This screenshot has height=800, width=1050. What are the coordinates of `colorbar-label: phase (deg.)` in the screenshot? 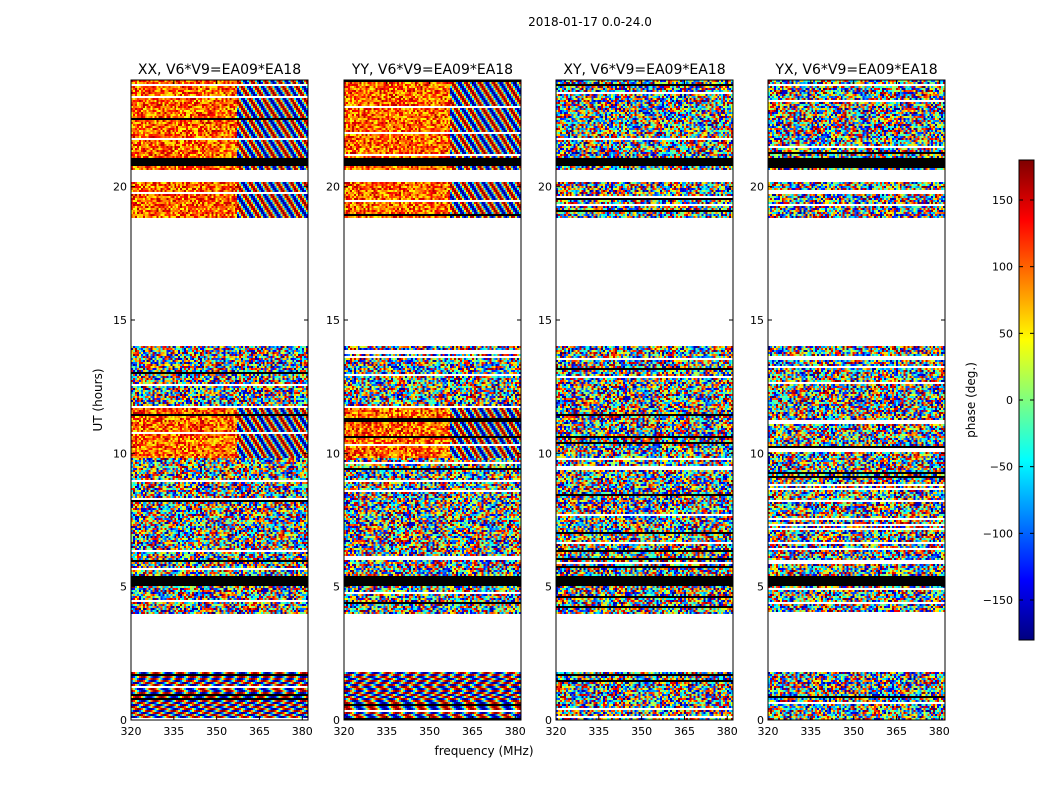 It's located at (971, 400).